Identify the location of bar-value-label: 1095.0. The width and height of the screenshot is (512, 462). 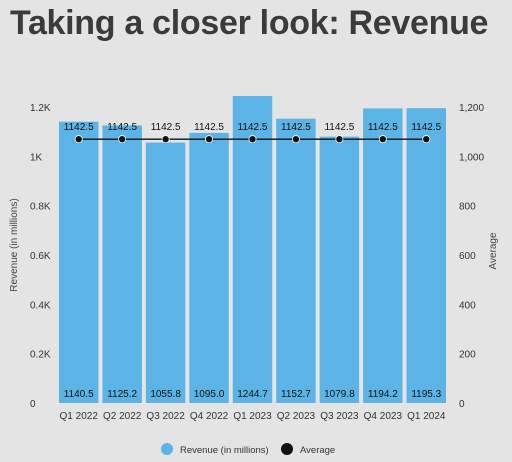
(209, 394).